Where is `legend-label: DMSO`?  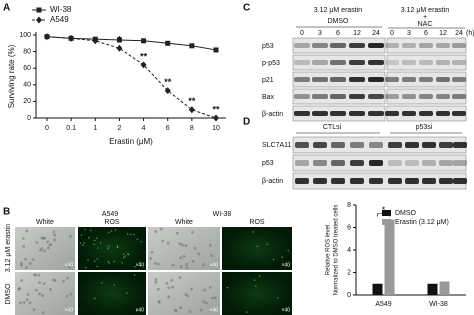 legend-label: DMSO is located at coordinates (406, 213).